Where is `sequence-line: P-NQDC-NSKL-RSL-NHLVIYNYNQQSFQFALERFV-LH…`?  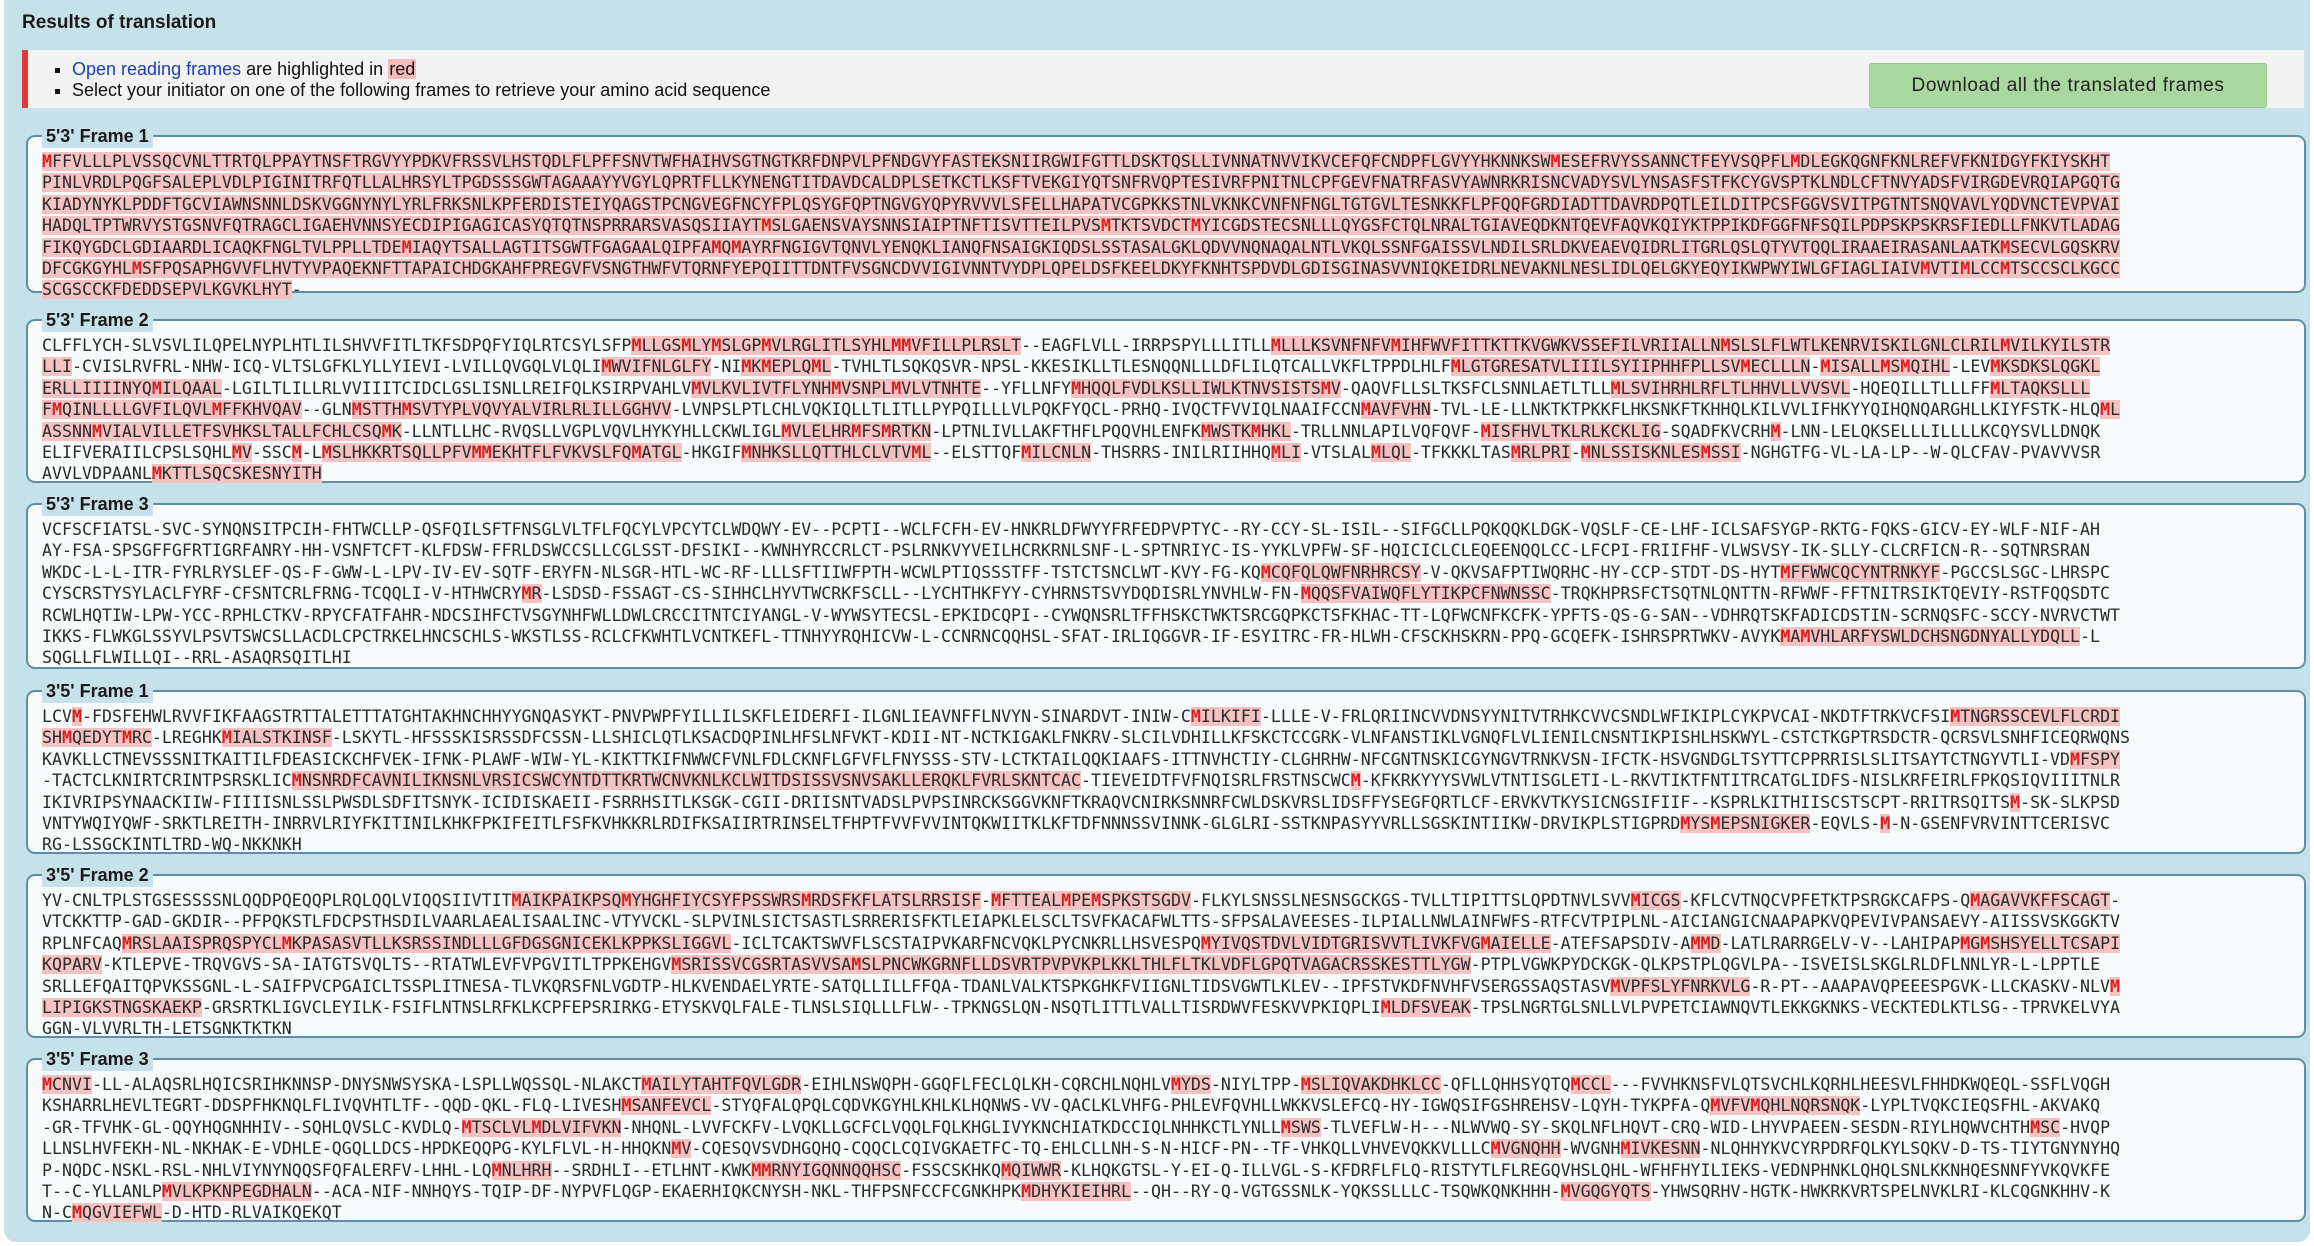
sequence-line: P-NQDC-NSKL-RSL-NHLVIYNYNQQSFQFALERFV-LH… is located at coordinates (1076, 1170).